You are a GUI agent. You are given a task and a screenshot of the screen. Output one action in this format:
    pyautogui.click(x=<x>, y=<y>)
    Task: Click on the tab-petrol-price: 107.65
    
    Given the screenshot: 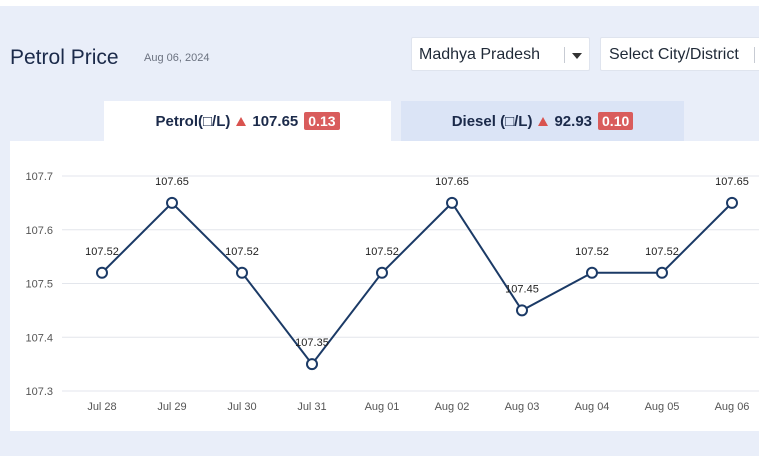 What is the action you would take?
    pyautogui.click(x=275, y=121)
    